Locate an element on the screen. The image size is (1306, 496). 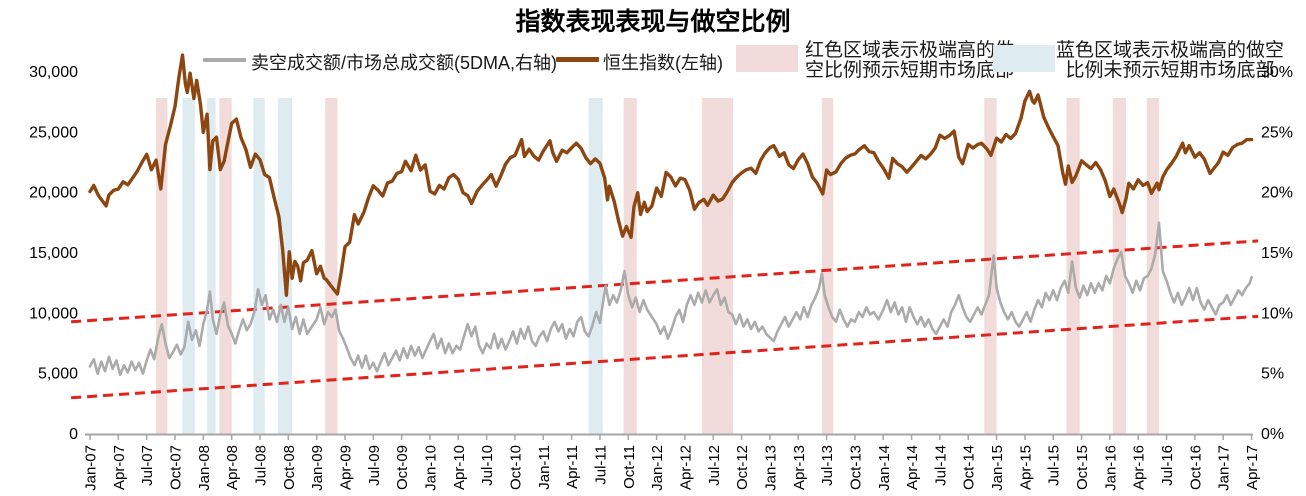
x-axis-label: Jan-17 is located at coordinates (1224, 468).